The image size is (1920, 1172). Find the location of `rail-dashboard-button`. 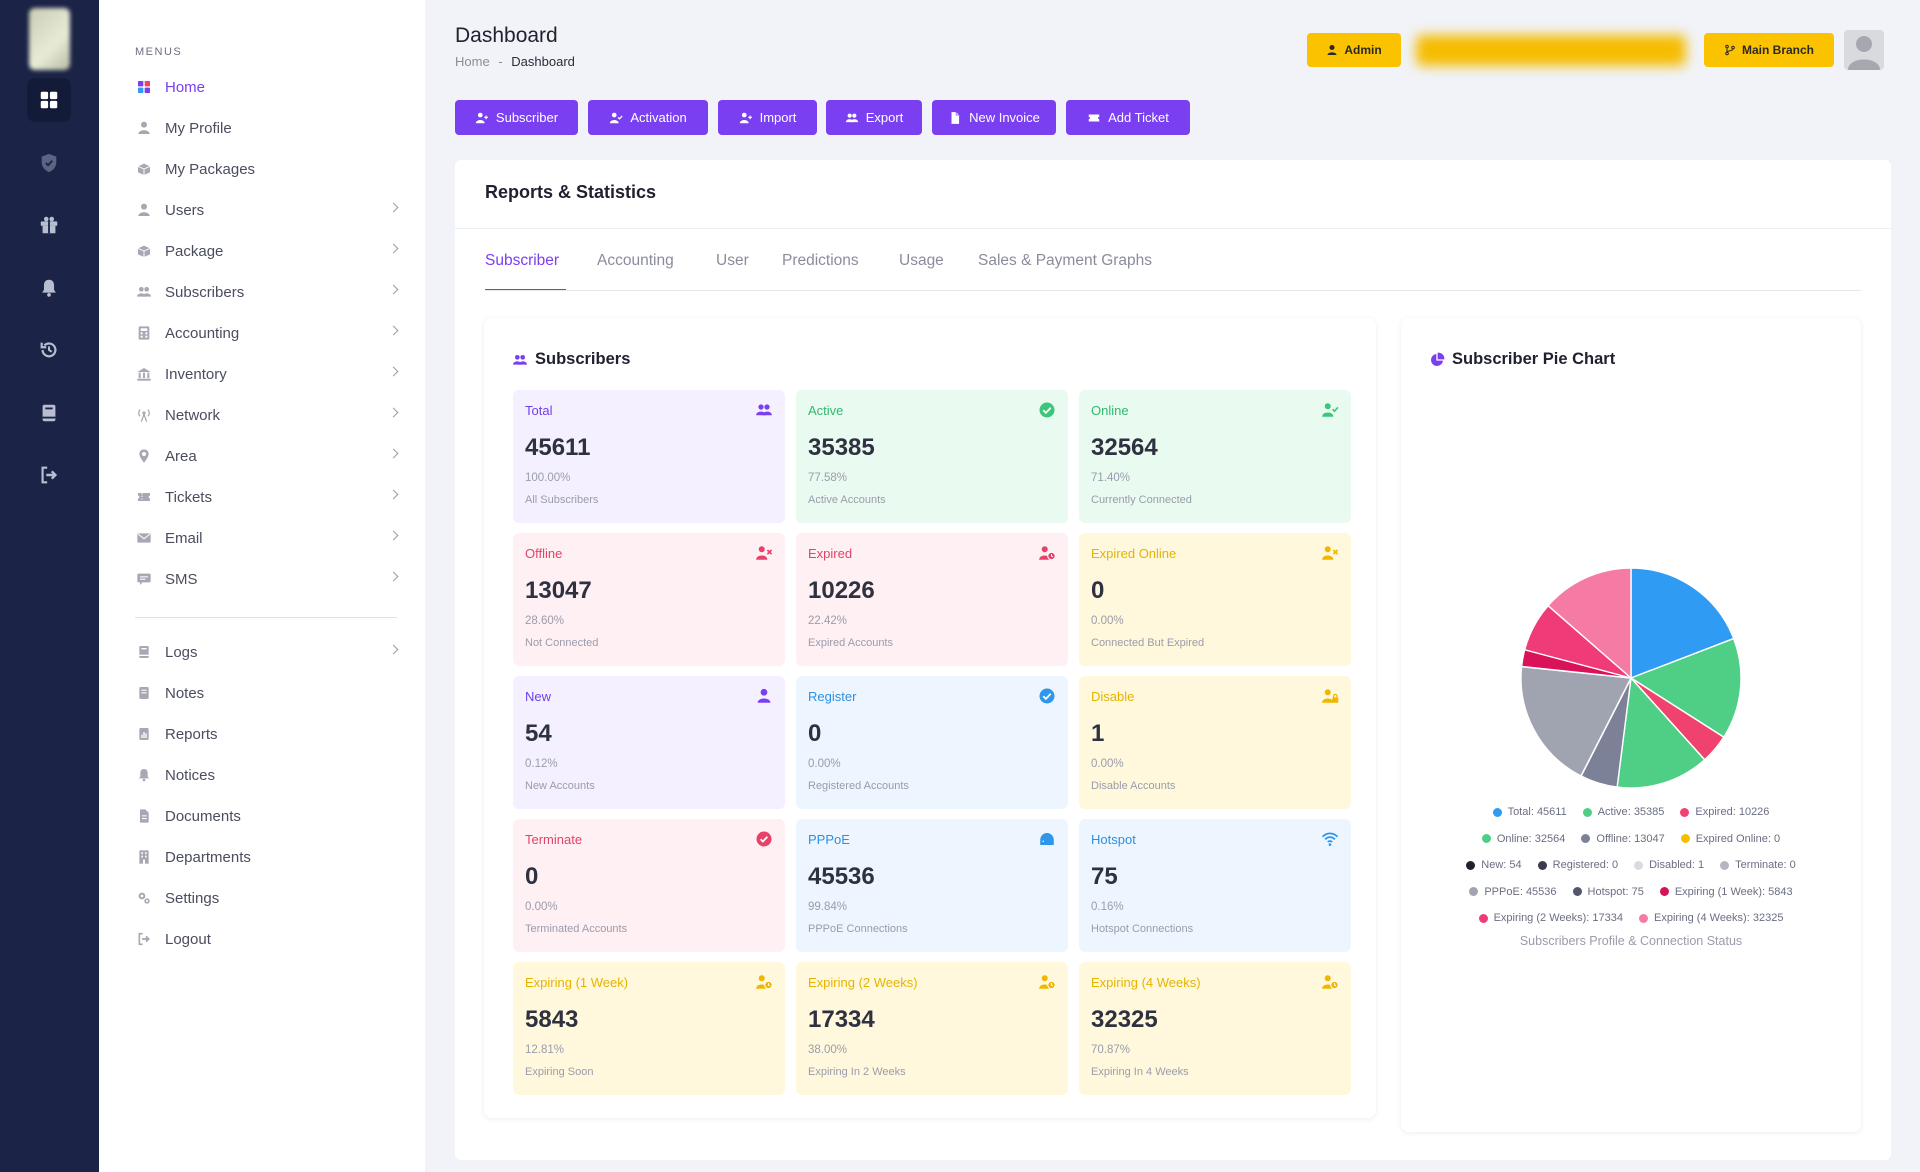

rail-dashboard-button is located at coordinates (49, 100).